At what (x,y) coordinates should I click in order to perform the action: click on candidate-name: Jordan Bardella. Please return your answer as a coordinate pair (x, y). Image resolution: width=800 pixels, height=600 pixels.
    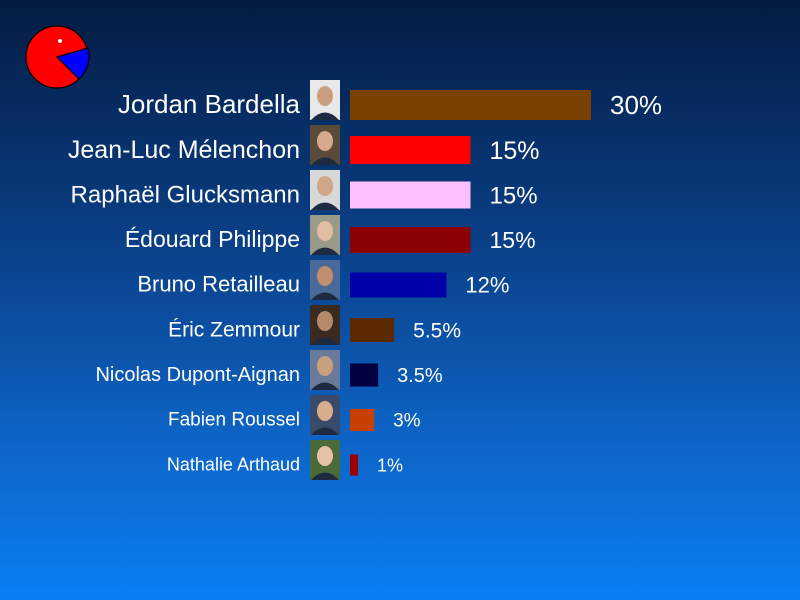
    Looking at the image, I should click on (209, 104).